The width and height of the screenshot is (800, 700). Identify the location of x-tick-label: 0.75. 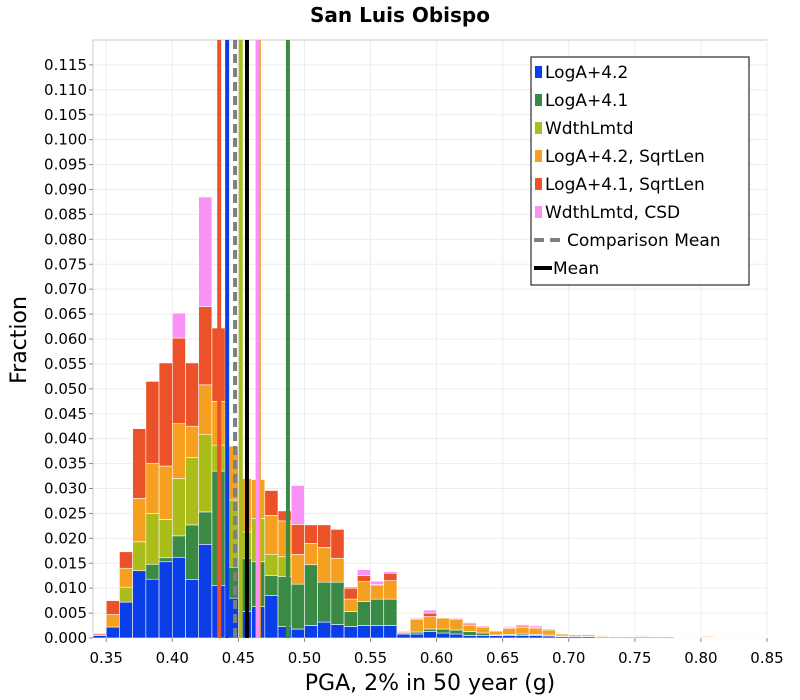
(634, 658).